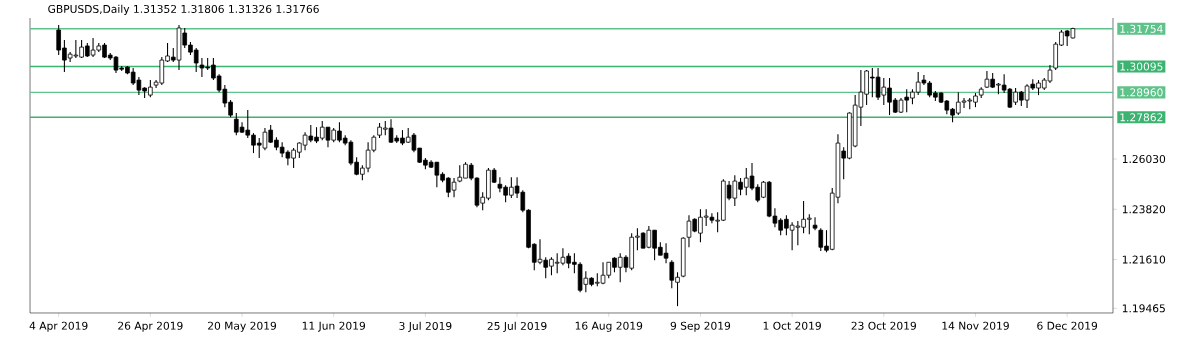  I want to click on ref-line-label: 1.28960, so click(1141, 92).